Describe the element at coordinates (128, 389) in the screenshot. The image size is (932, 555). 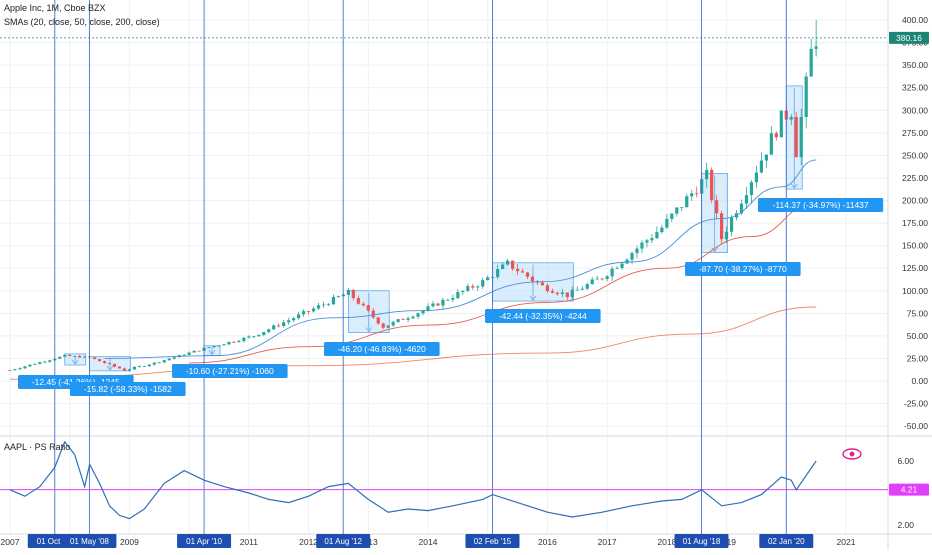
I see `drawdown-label: -15.82 (-58.33%) -1582` at that location.